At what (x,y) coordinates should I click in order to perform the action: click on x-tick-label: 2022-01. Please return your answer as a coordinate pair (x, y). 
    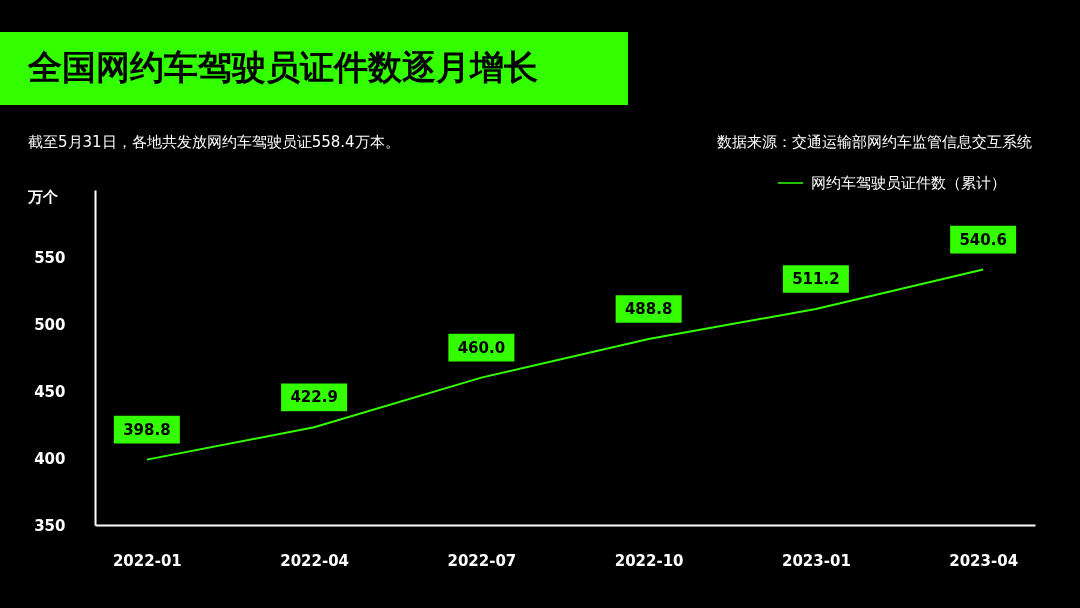
    Looking at the image, I should click on (147, 560).